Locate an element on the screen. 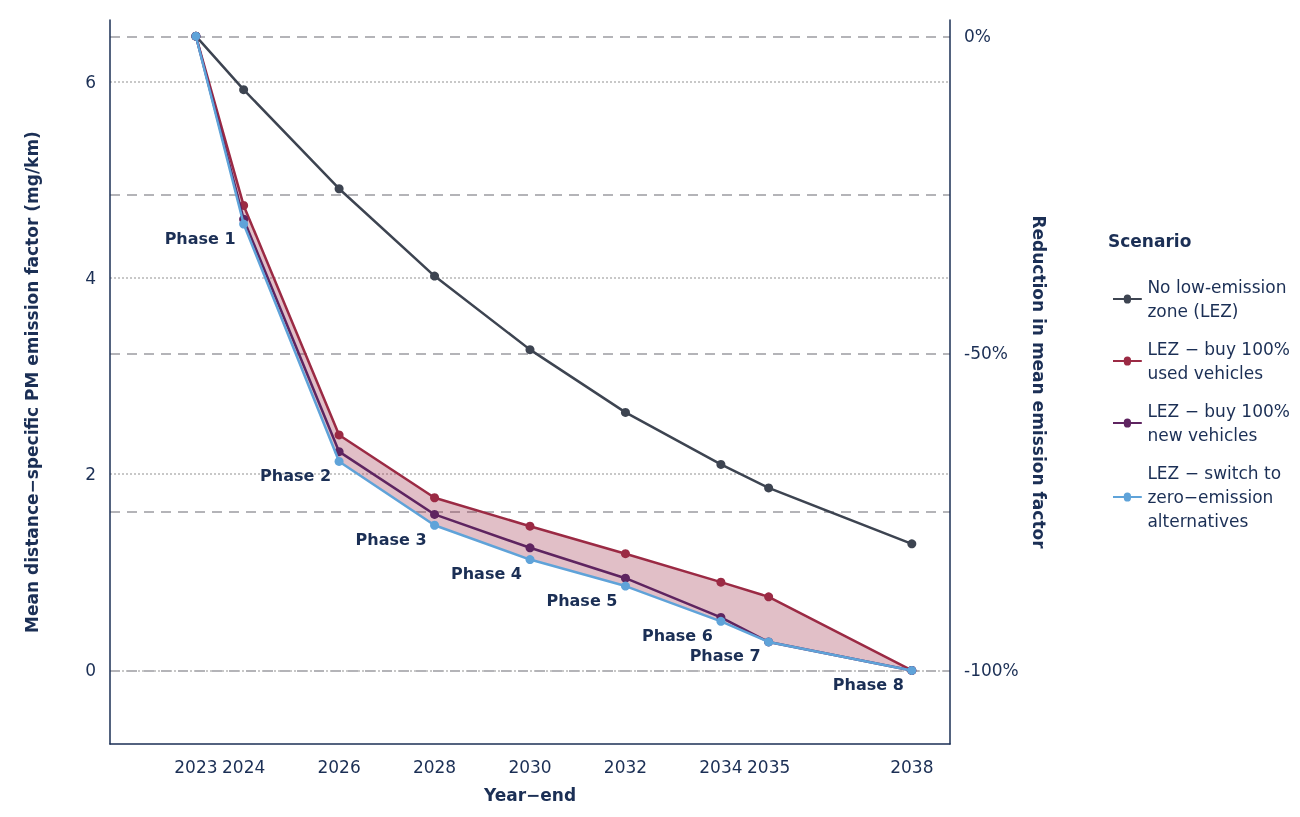  x-tick-label: 2026 is located at coordinates (339, 766).